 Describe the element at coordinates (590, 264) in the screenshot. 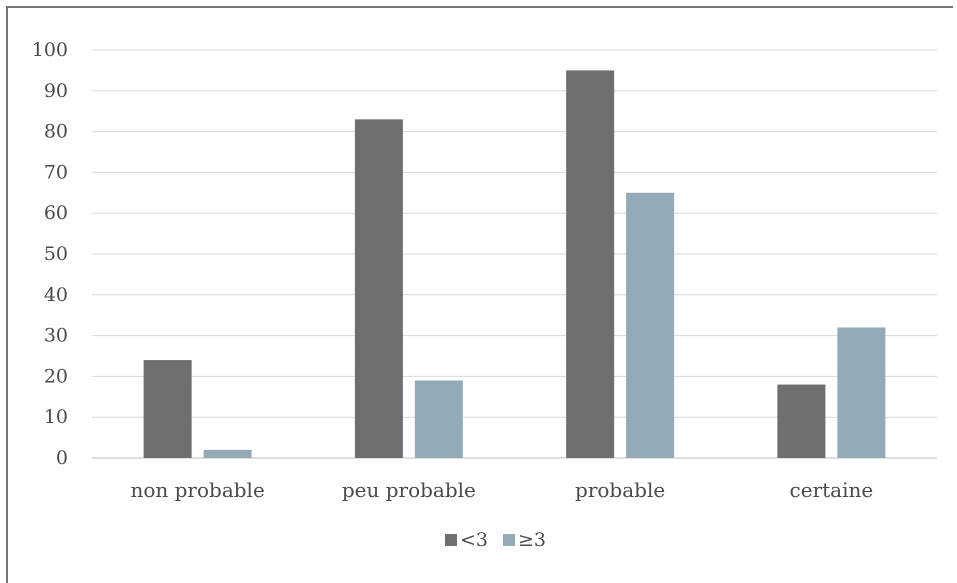

I see `bar-lt3-probable` at that location.